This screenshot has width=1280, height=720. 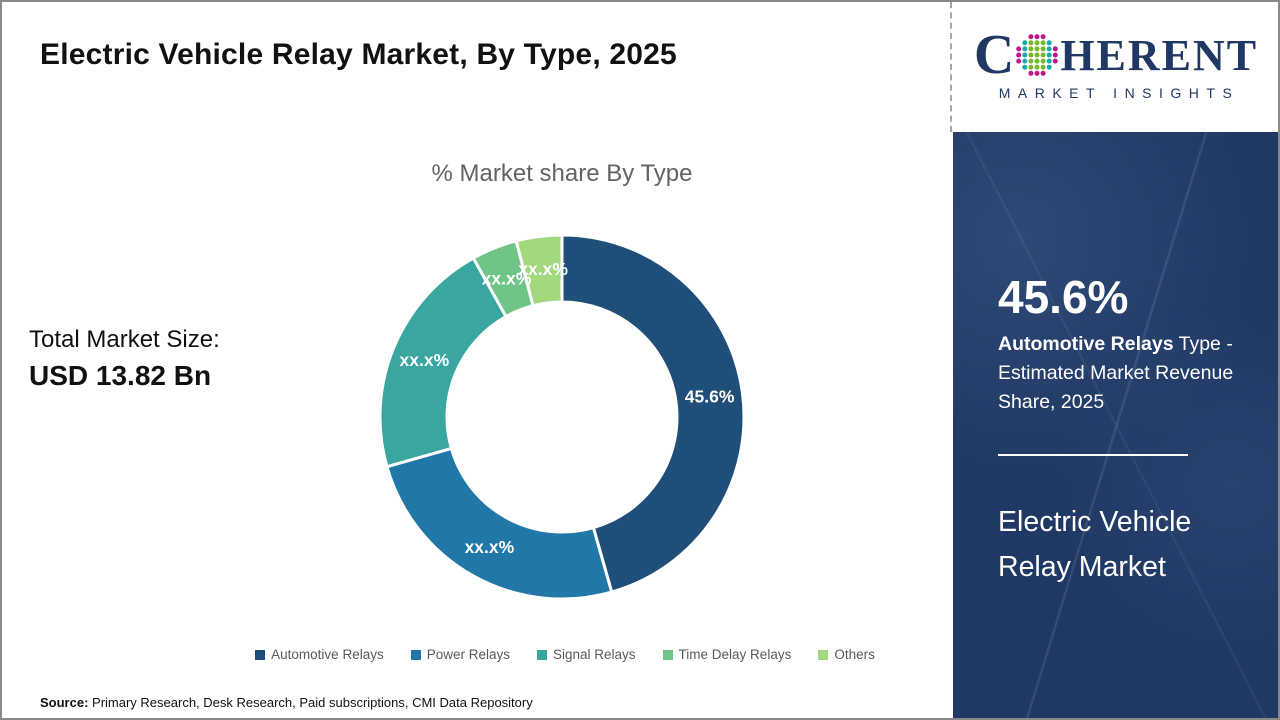 What do you see at coordinates (562, 173) in the screenshot?
I see `chart-title: % Market share By Type` at bounding box center [562, 173].